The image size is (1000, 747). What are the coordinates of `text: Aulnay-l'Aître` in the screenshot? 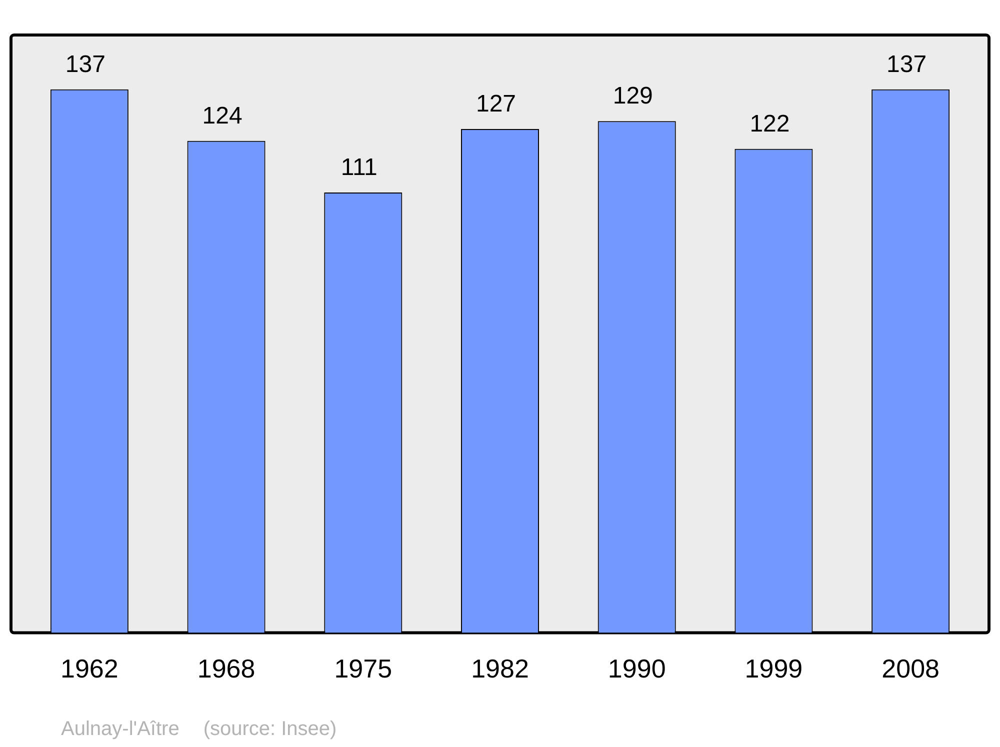 It's located at (120, 729).